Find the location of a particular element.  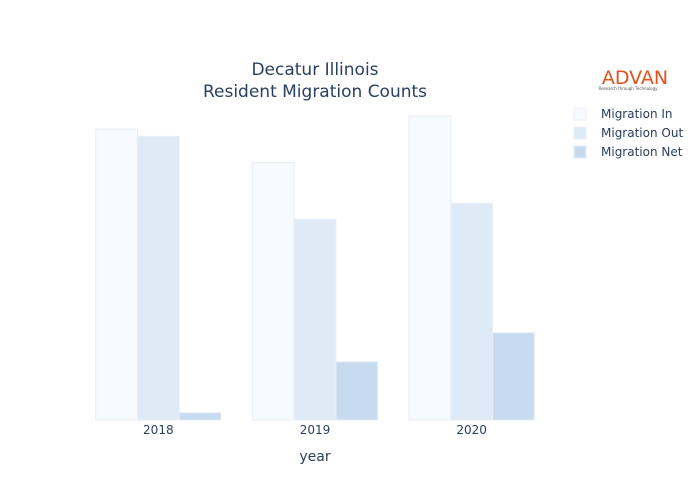

x-tick-labels: 2018 2019 2020 is located at coordinates (315, 430).